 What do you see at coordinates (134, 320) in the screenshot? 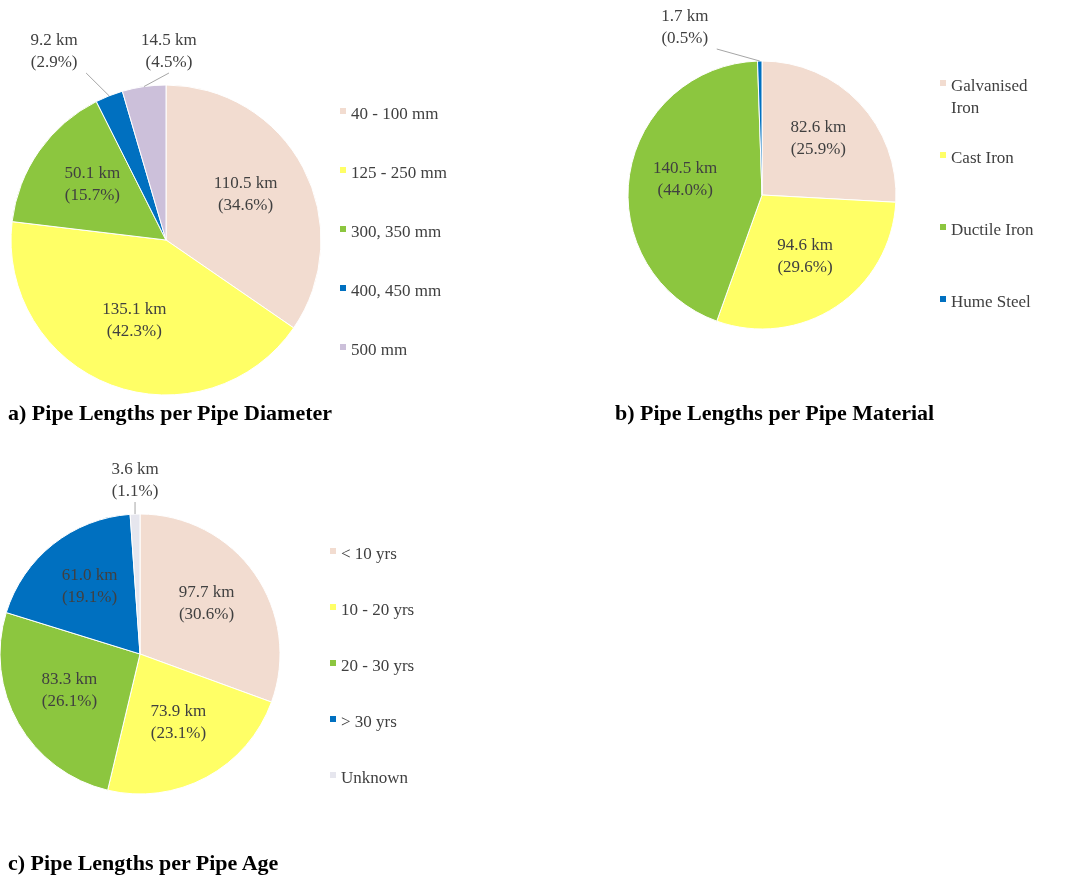
I see `data-label: 135.1 km (42.3%)` at bounding box center [134, 320].